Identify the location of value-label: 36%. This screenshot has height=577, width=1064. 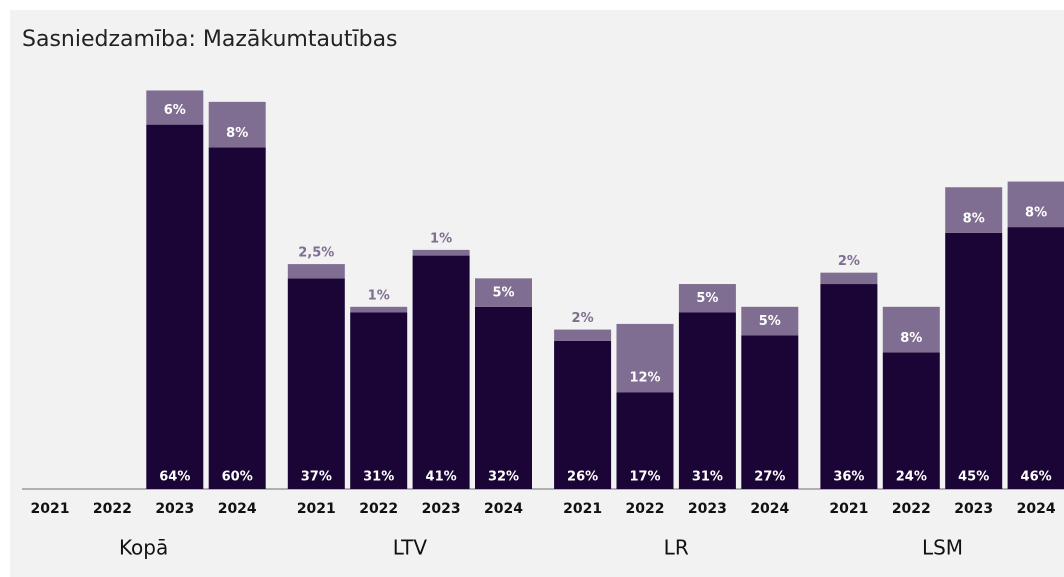
(848, 477).